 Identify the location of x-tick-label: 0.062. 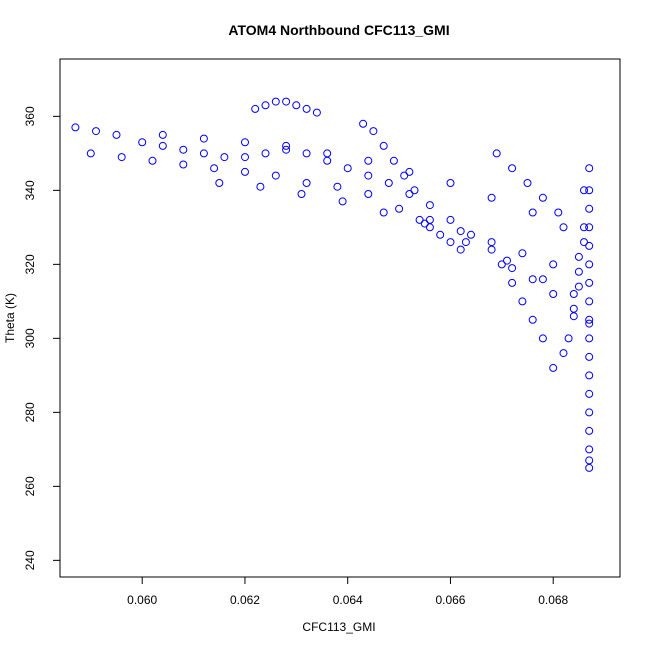
(245, 600).